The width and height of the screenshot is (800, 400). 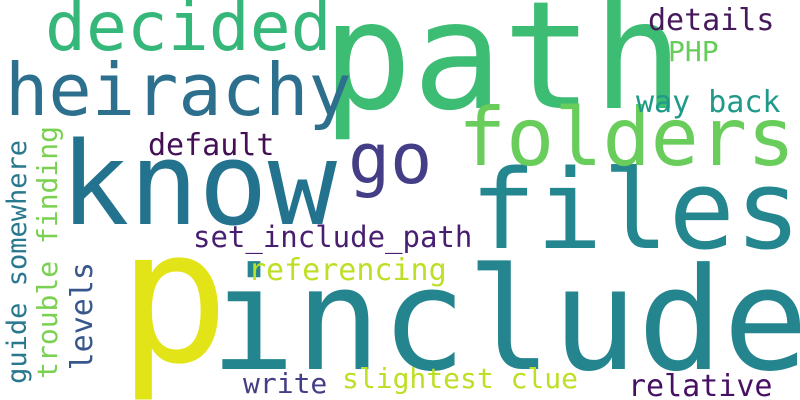 I want to click on word-levels: levels, so click(x=82, y=316).